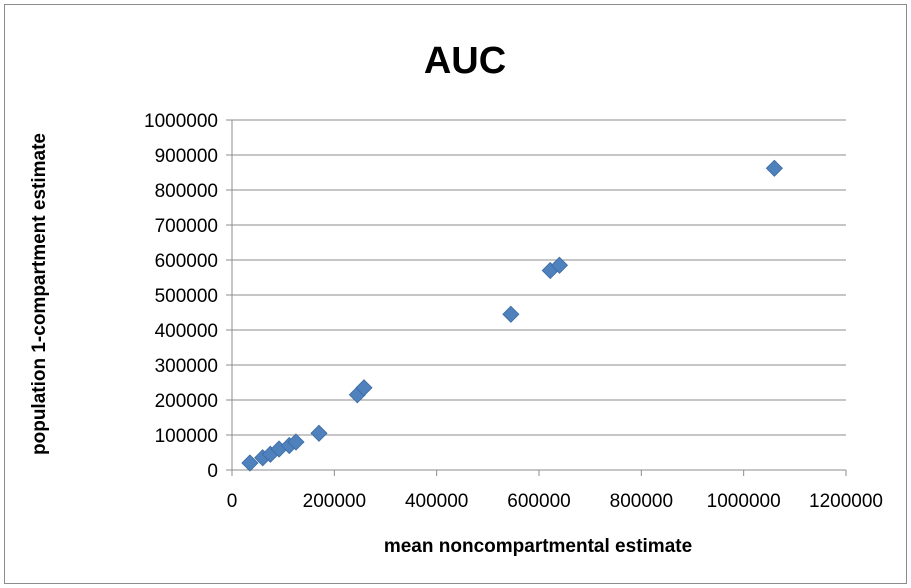 This screenshot has width=911, height=588. What do you see at coordinates (538, 546) in the screenshot?
I see `x-axis-title: mean noncompartmental estimate` at bounding box center [538, 546].